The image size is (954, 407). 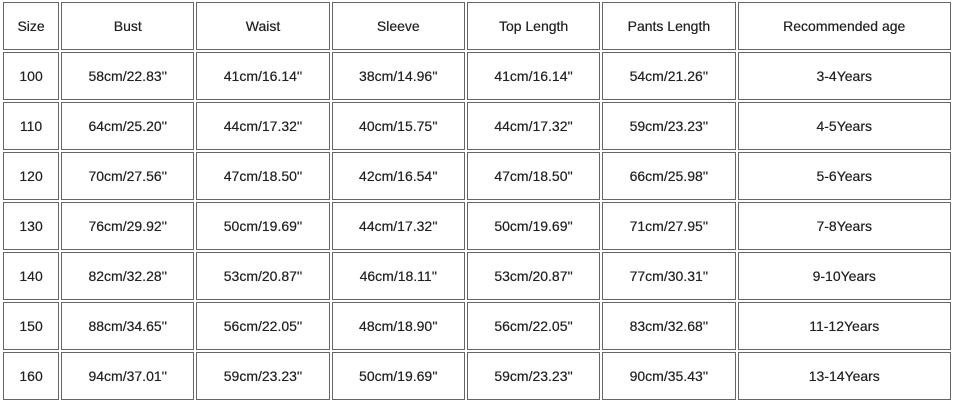 What do you see at coordinates (669, 326) in the screenshot?
I see `table-cell: 83cm/32.68''` at bounding box center [669, 326].